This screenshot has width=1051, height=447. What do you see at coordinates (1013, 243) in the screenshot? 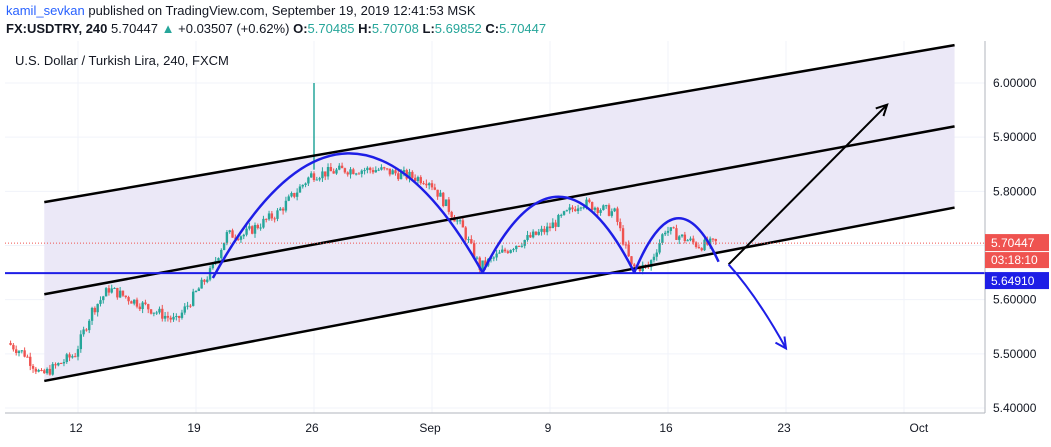
I see `current-price-label: 5.70447` at bounding box center [1013, 243].